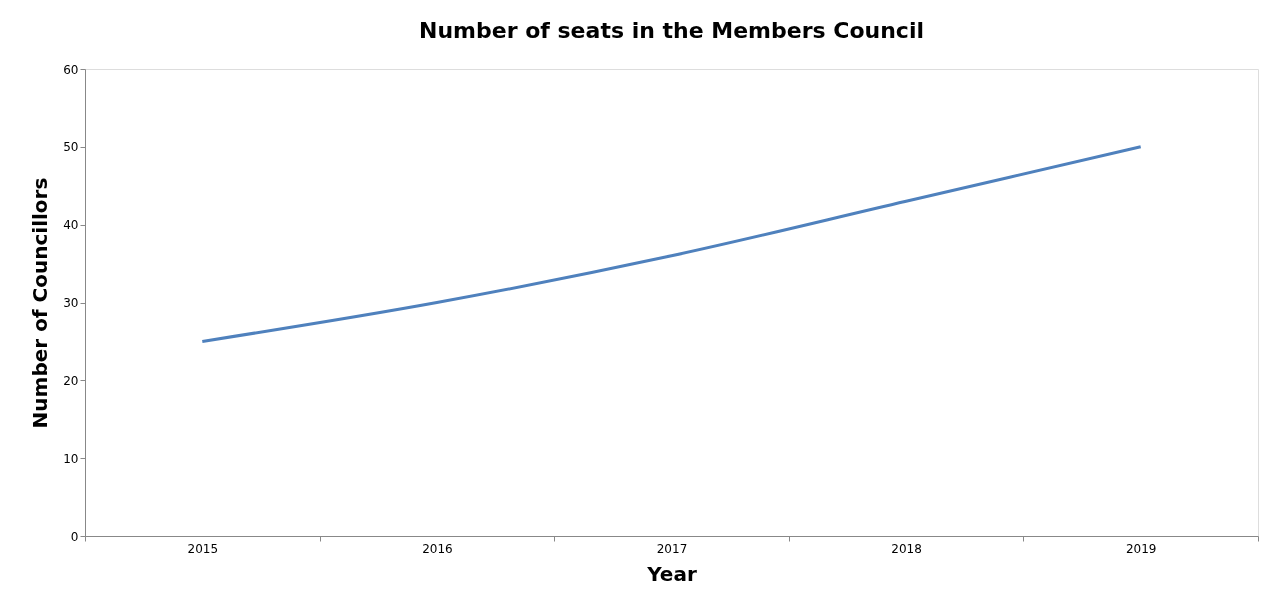 This screenshot has height=604, width=1284. Describe the element at coordinates (672, 548) in the screenshot. I see `x-tick-label: 2017` at that location.